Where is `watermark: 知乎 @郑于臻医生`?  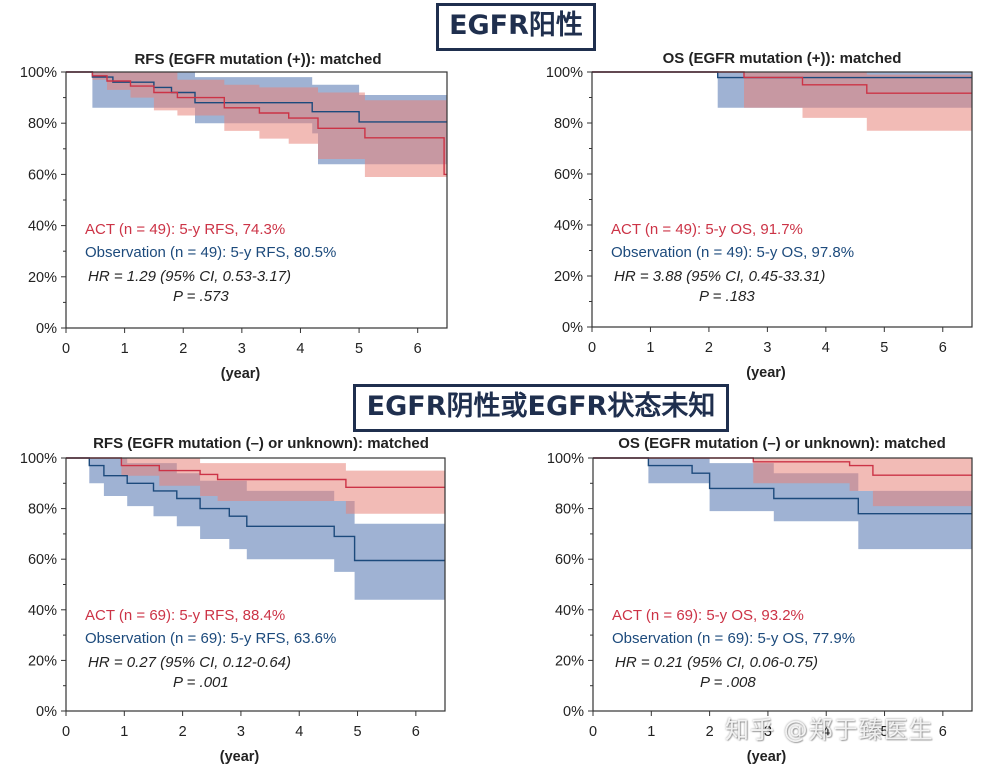
watermark: 知乎 @郑于臻医生 is located at coordinates (829, 730).